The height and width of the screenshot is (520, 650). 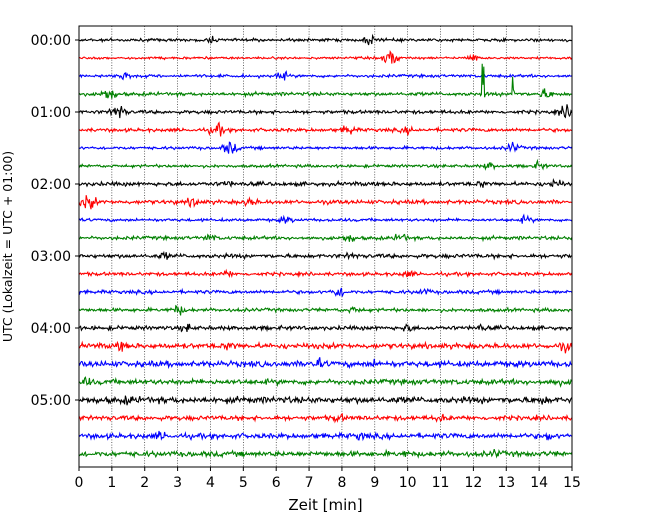 I want to click on x-tick-label: 9, so click(x=374, y=483).